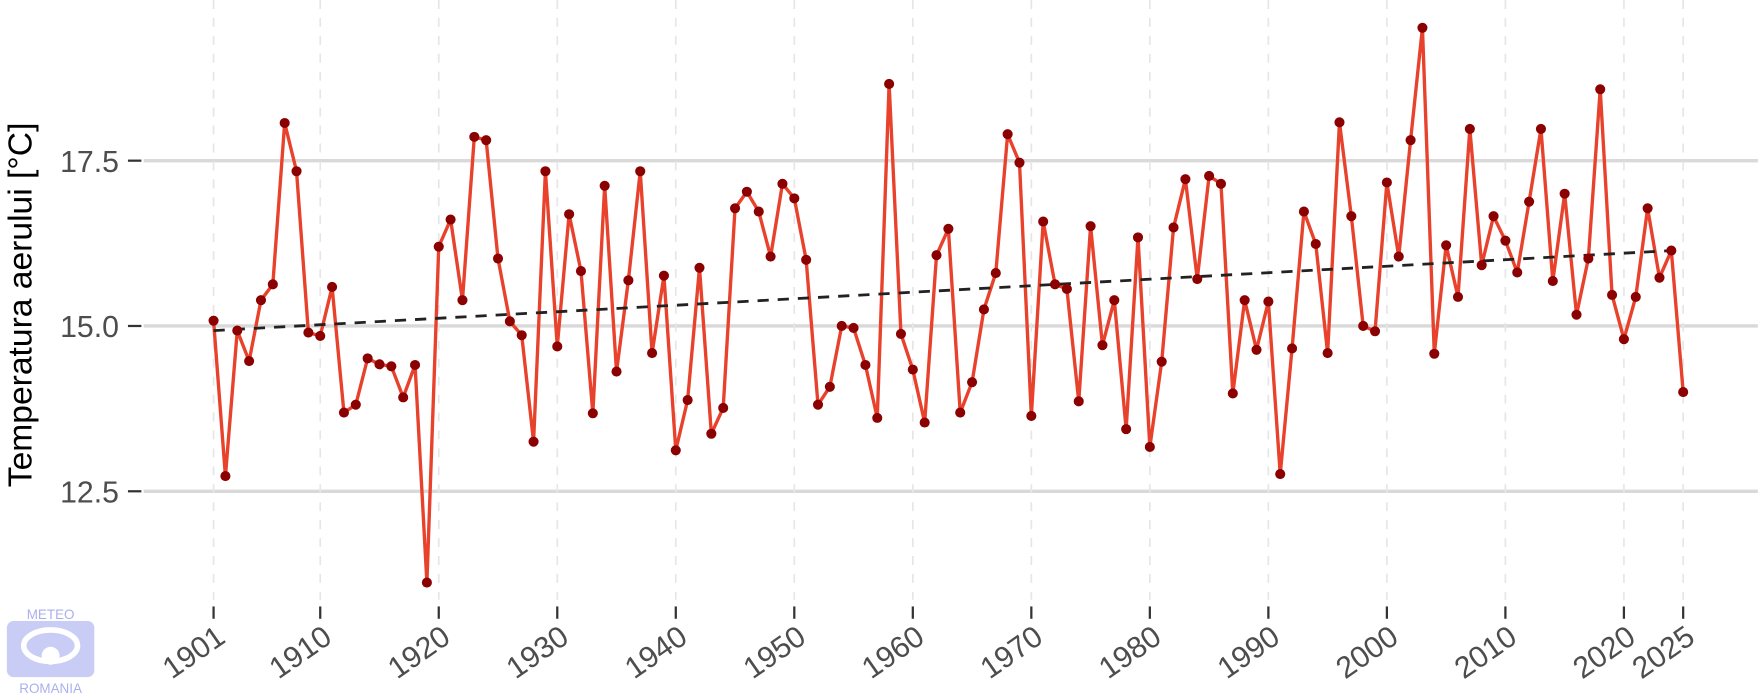 The height and width of the screenshot is (695, 1758). Describe the element at coordinates (775, 653) in the screenshot. I see `x-tick-label: 1950` at that location.